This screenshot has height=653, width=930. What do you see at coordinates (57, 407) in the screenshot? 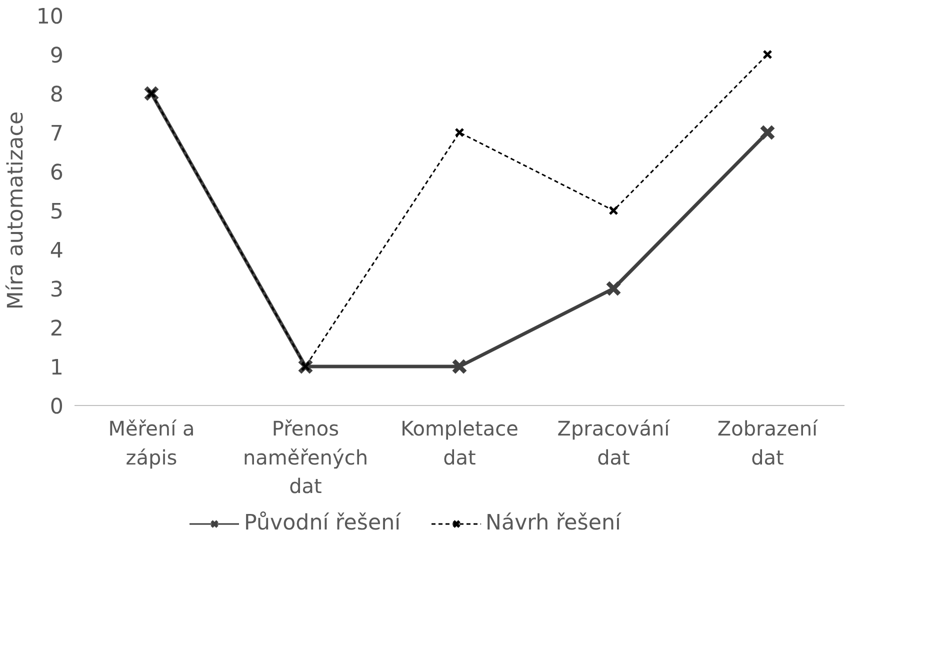
I see `y-tick-label: 0` at bounding box center [57, 407].